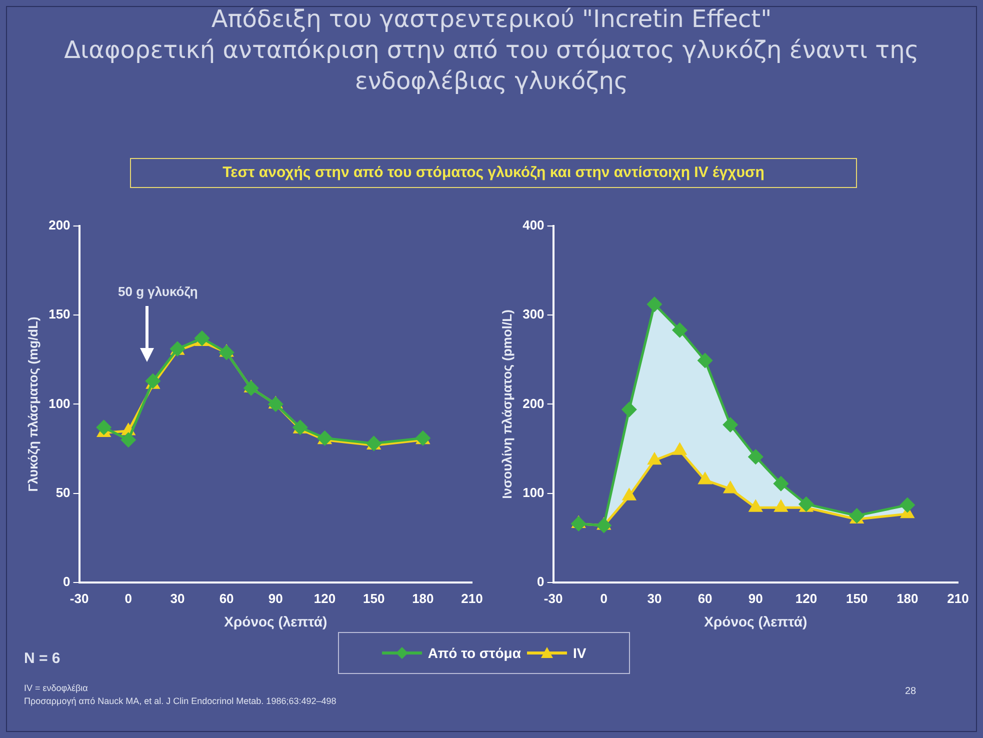 This screenshot has width=983, height=738. Describe the element at coordinates (474, 653) in the screenshot. I see `legend-label: Από το στόμα` at that location.